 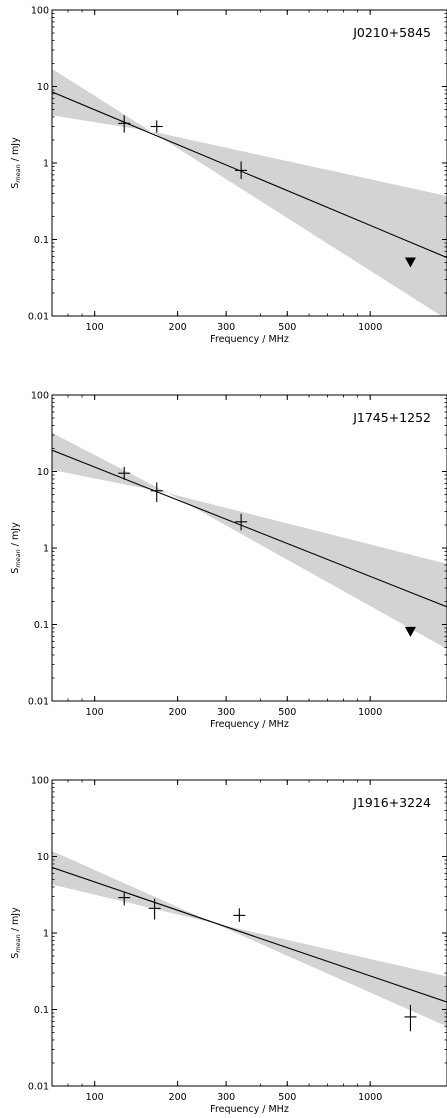 What do you see at coordinates (391, 802) in the screenshot?
I see `chart-title: J1916+3224` at bounding box center [391, 802].